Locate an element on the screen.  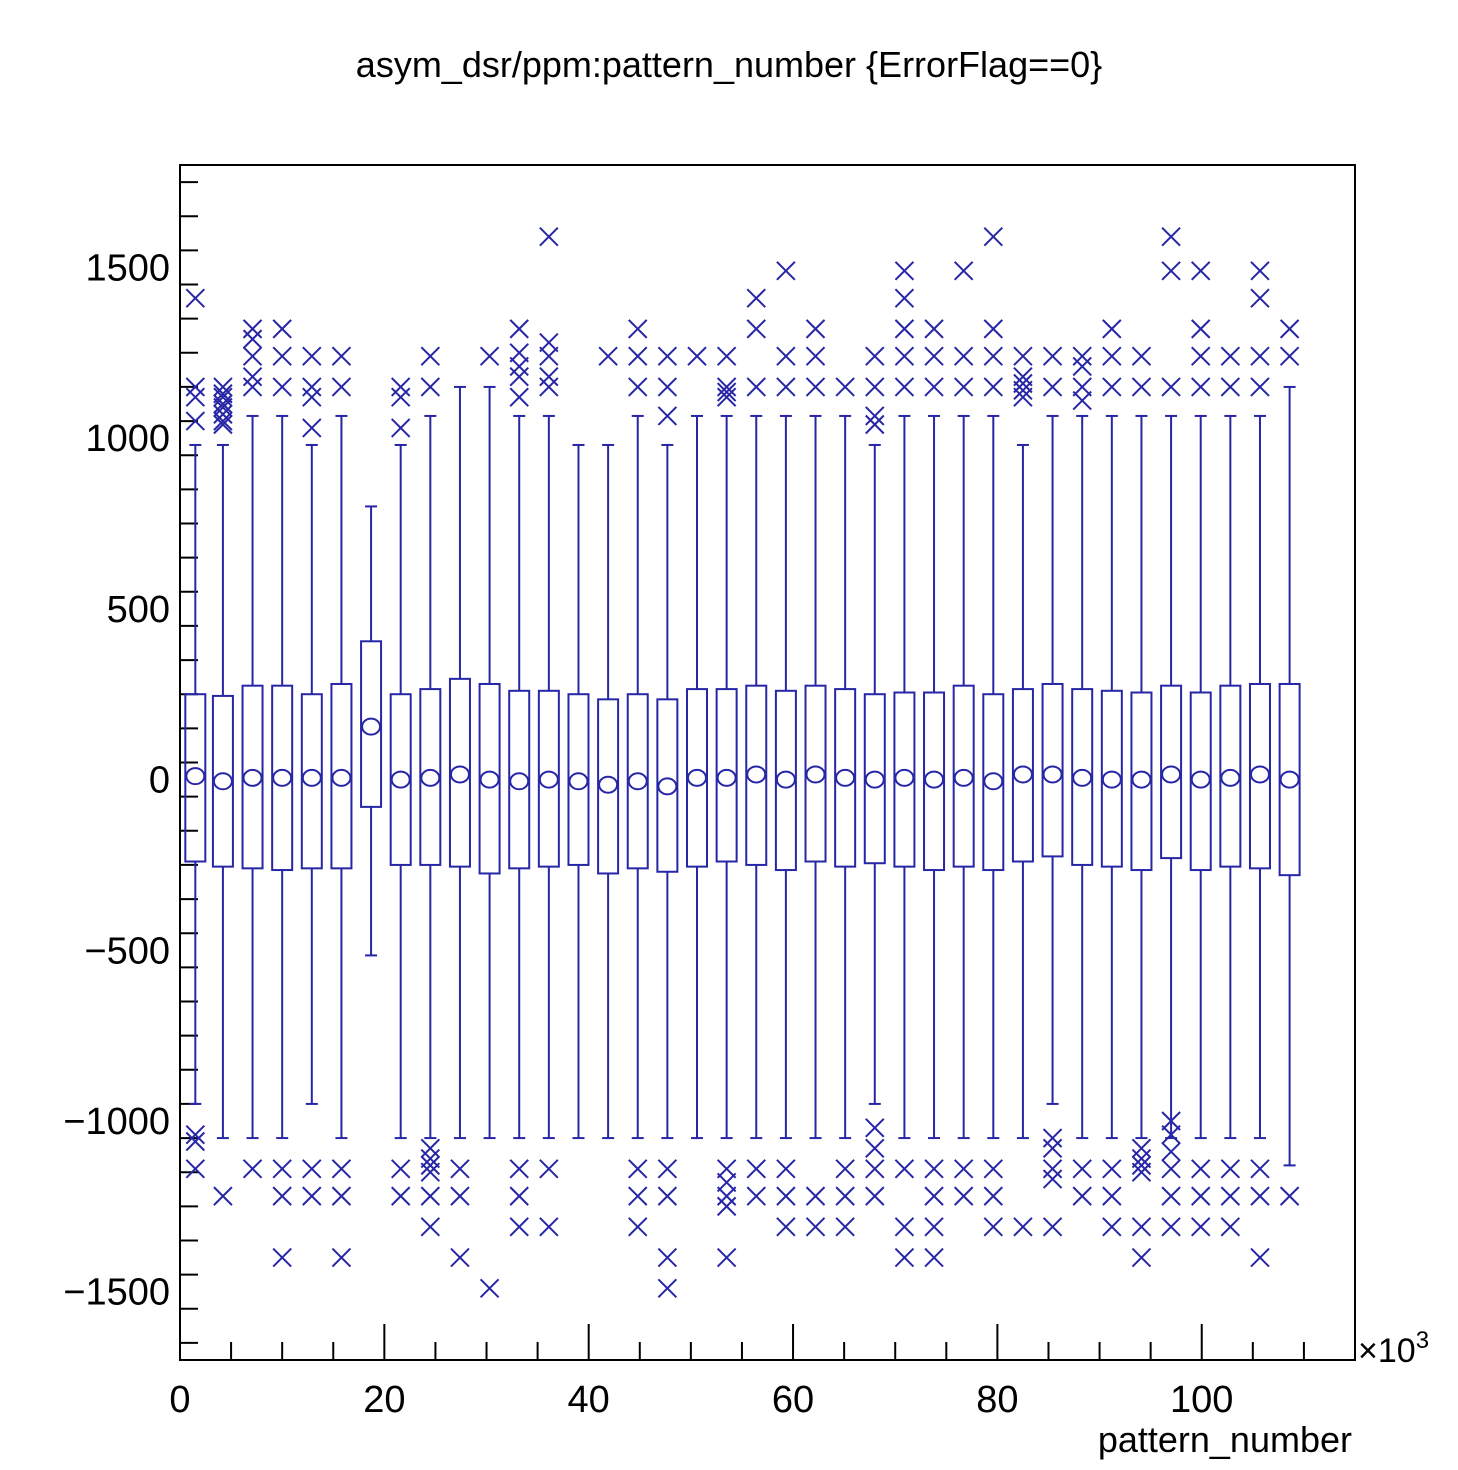
y-tick-label: −1000 is located at coordinates (116, 1122).